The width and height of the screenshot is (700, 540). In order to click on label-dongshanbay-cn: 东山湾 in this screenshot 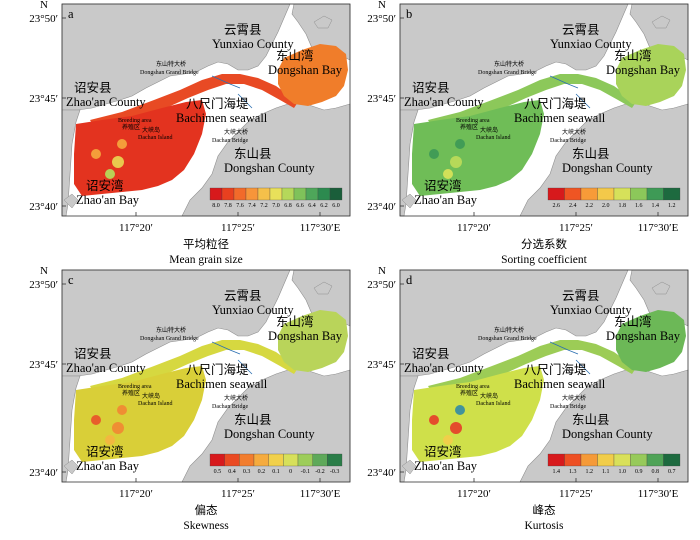, I will do `click(633, 321)`.